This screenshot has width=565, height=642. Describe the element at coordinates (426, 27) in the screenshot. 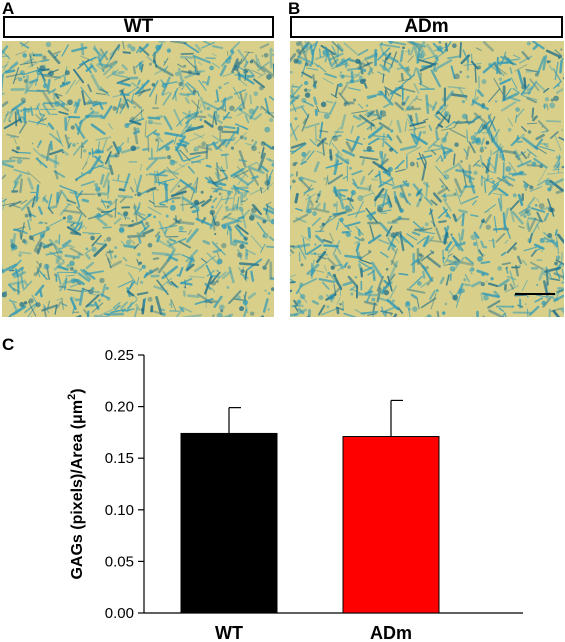

I see `panel-b-label: ADm` at that location.